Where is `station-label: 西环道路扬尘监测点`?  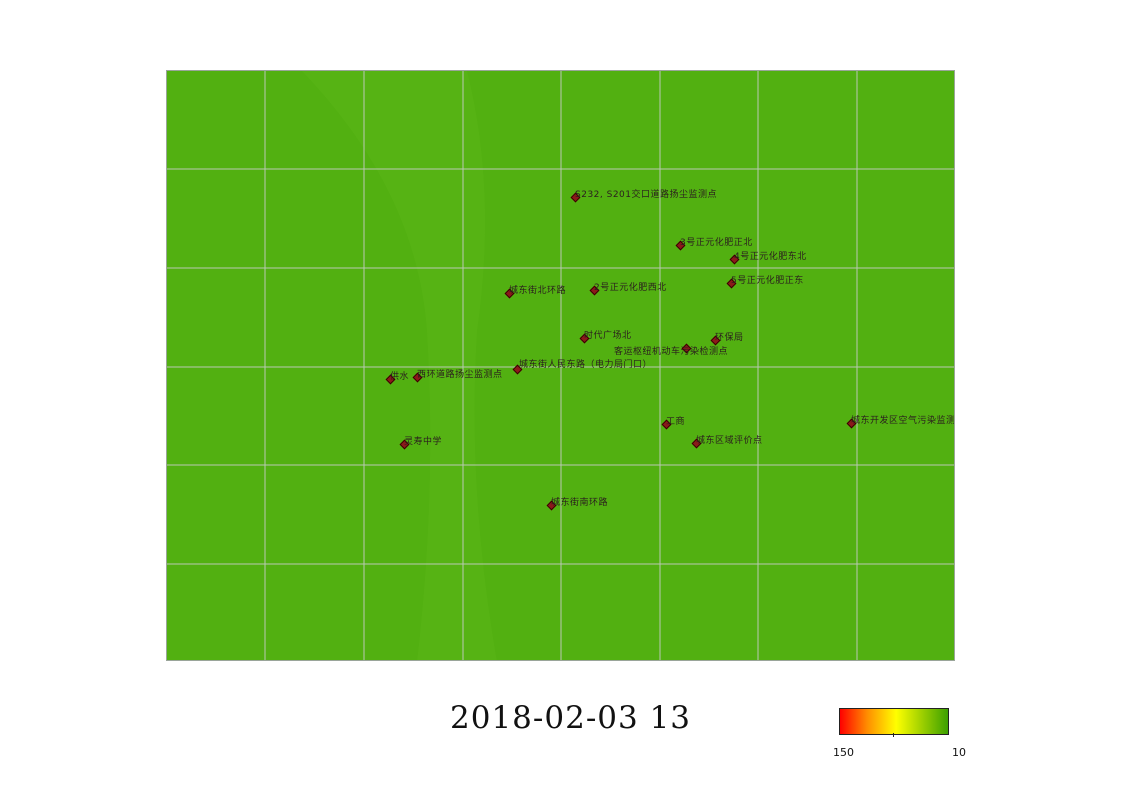
station-label: 西环道路扬尘监测点 is located at coordinates (460, 375).